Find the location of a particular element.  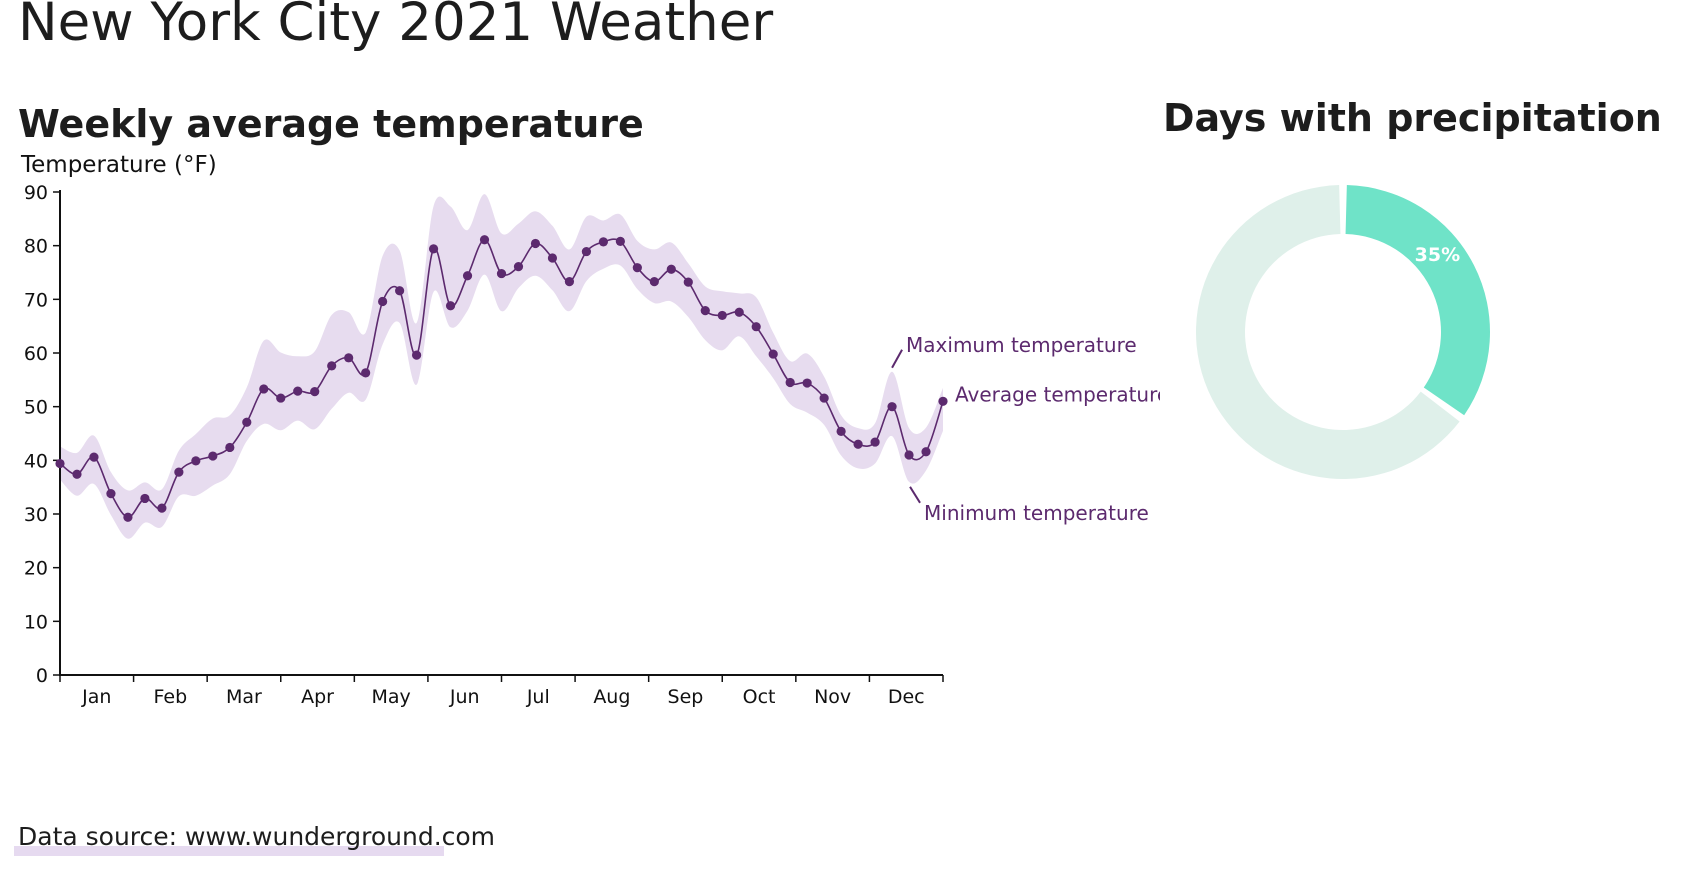

y-tick-label: 70 is located at coordinates (36, 300).